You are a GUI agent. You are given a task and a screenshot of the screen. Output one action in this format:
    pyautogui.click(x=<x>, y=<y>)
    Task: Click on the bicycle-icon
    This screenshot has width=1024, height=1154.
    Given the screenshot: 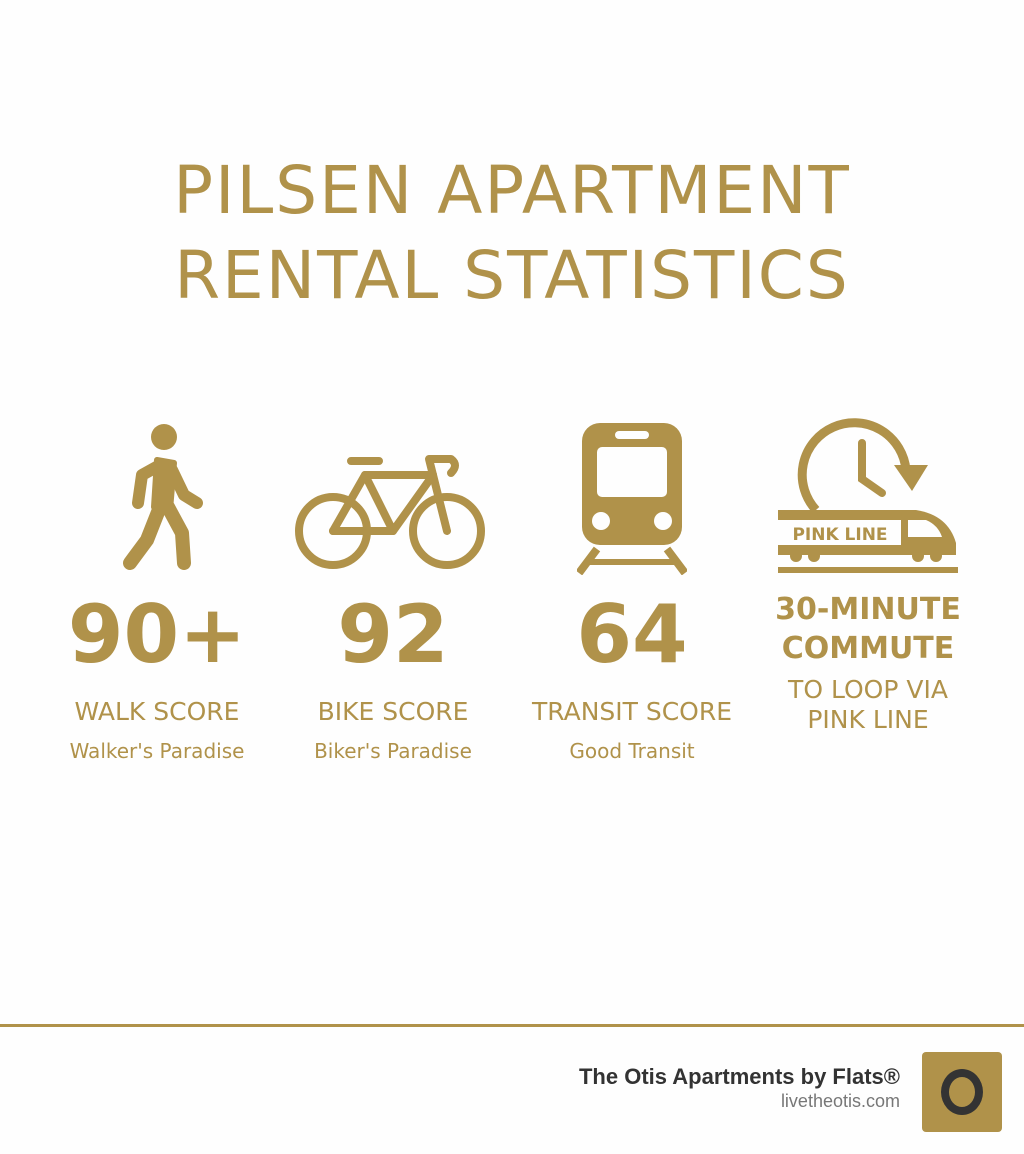 What is the action you would take?
    pyautogui.click(x=393, y=490)
    